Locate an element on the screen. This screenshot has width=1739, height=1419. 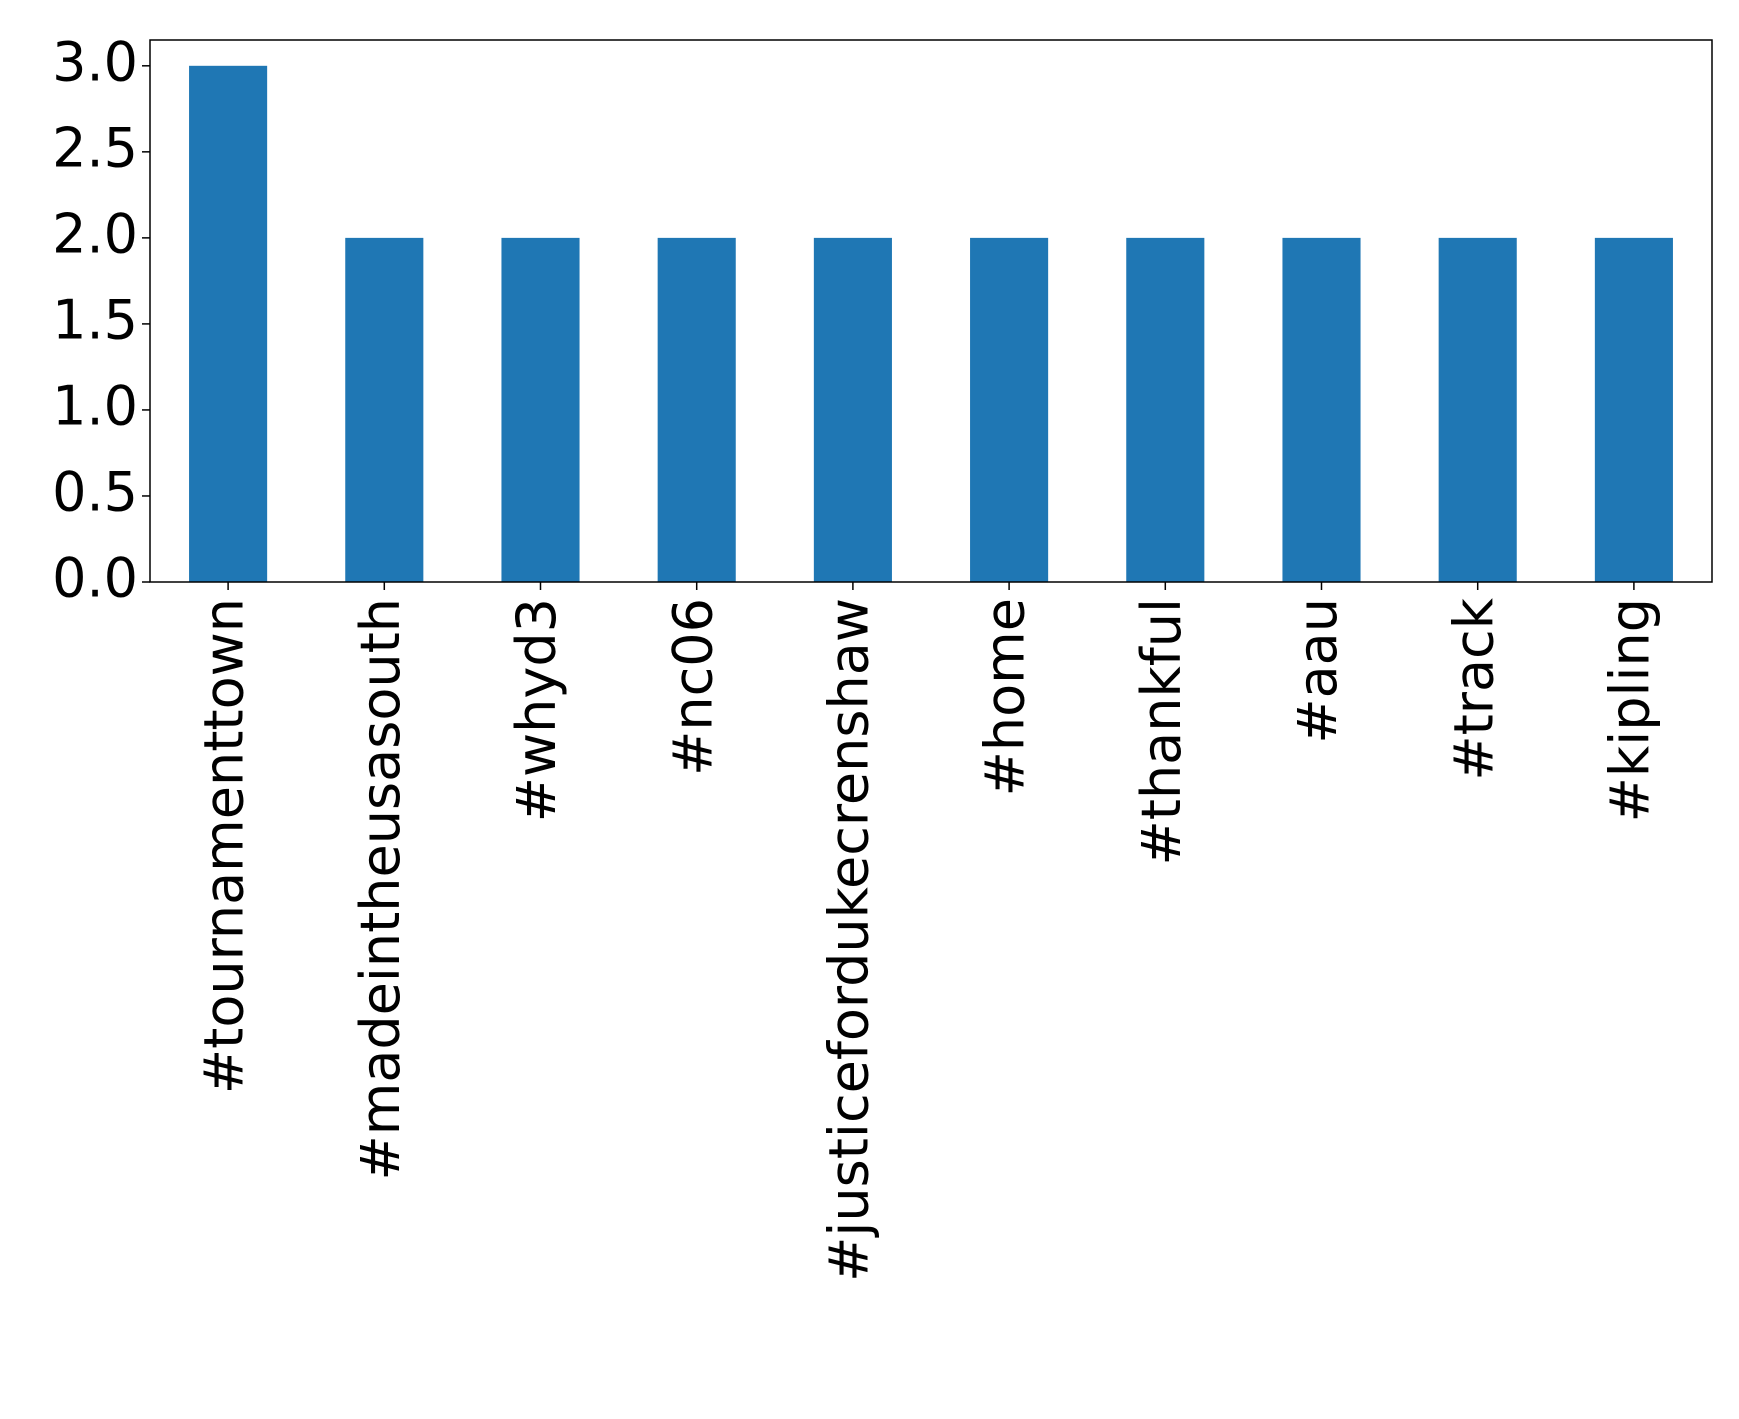
x-tick-label: #nc06 is located at coordinates (692, 687).